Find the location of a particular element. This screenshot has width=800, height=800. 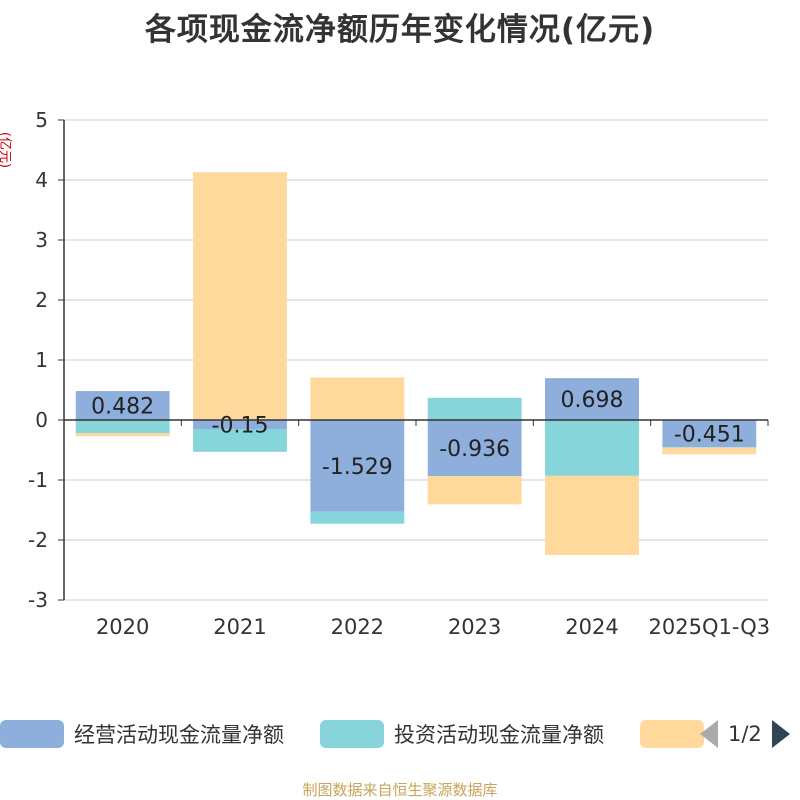

data-label: 0.482 is located at coordinates (122, 407).